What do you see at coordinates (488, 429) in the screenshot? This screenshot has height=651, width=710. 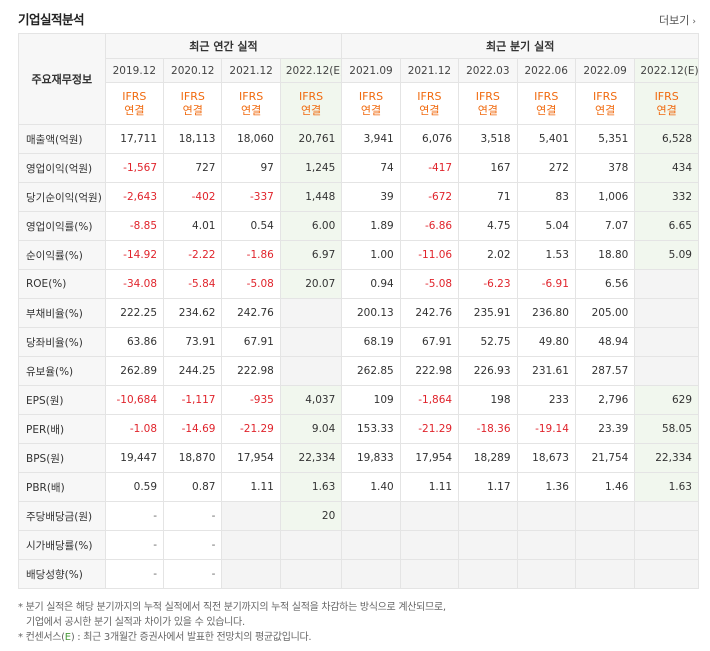 I see `table-cell: -18.36` at bounding box center [488, 429].